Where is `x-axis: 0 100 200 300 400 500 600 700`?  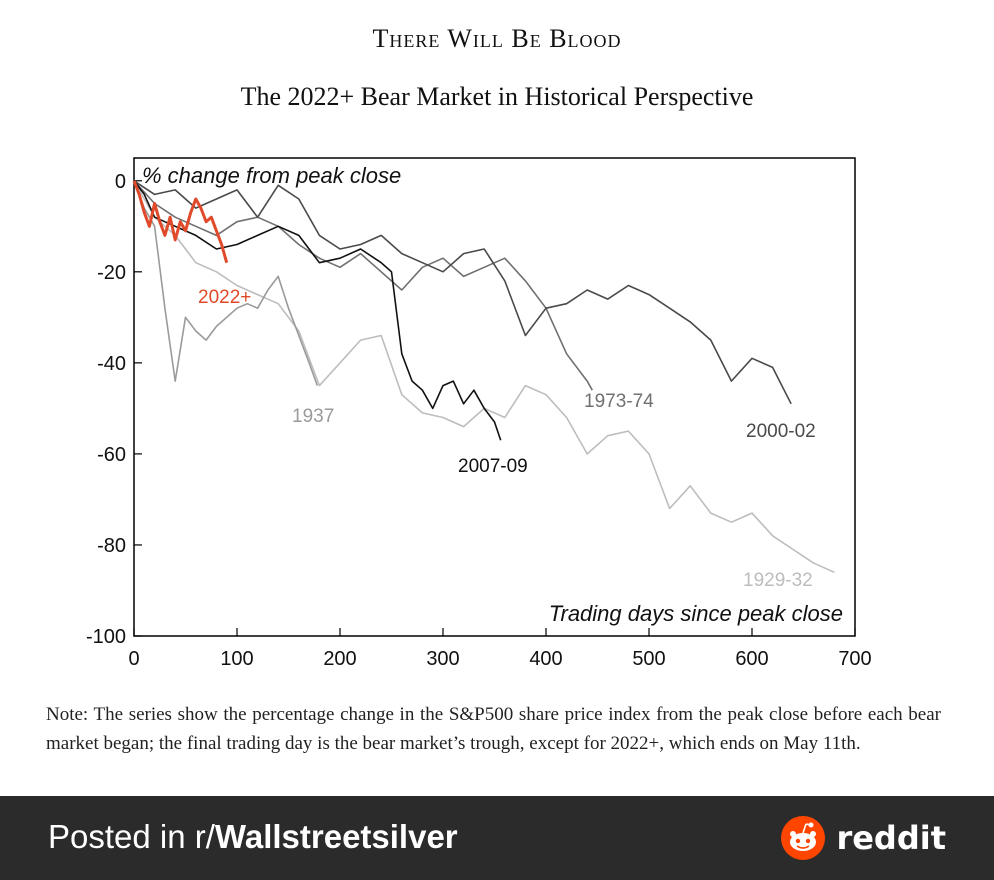
x-axis: 0 100 200 300 400 500 600 700 is located at coordinates (500, 649).